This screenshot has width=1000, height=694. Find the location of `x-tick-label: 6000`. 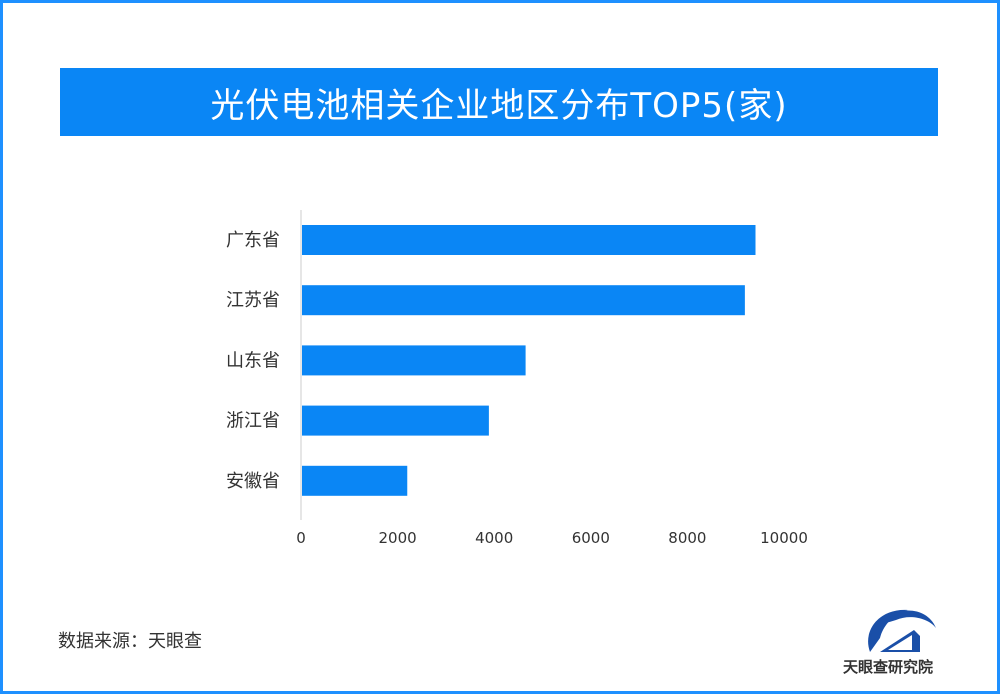

x-tick-label: 6000 is located at coordinates (591, 538).